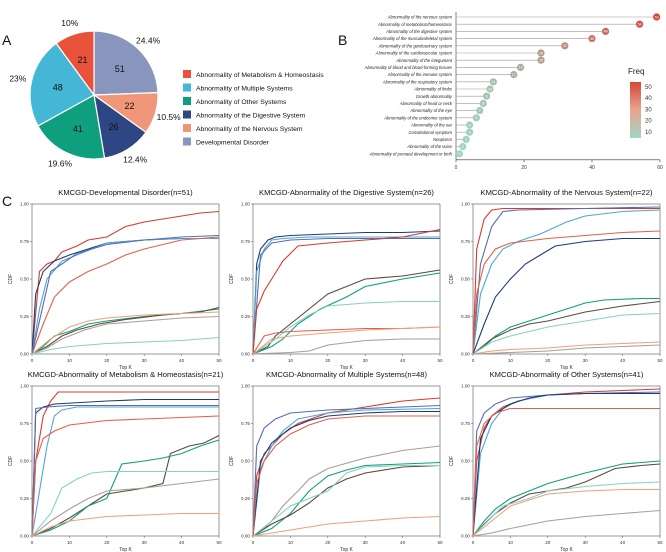 Image resolution: width=666 pixels, height=552 pixels. What do you see at coordinates (648, 99) in the screenshot?
I see `color-legend-tick: 40` at bounding box center [648, 99].